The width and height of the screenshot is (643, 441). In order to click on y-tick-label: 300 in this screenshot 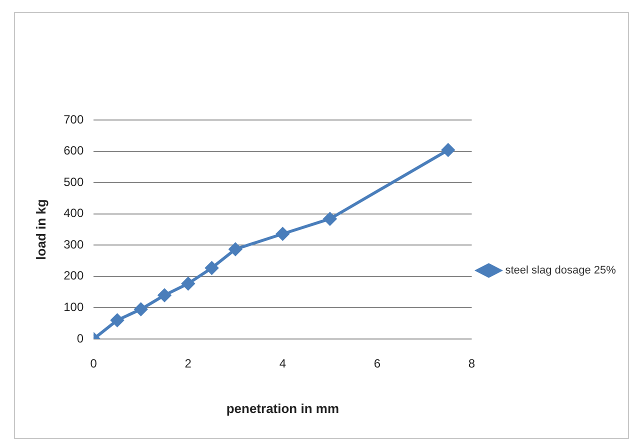, I will do `click(74, 244)`.